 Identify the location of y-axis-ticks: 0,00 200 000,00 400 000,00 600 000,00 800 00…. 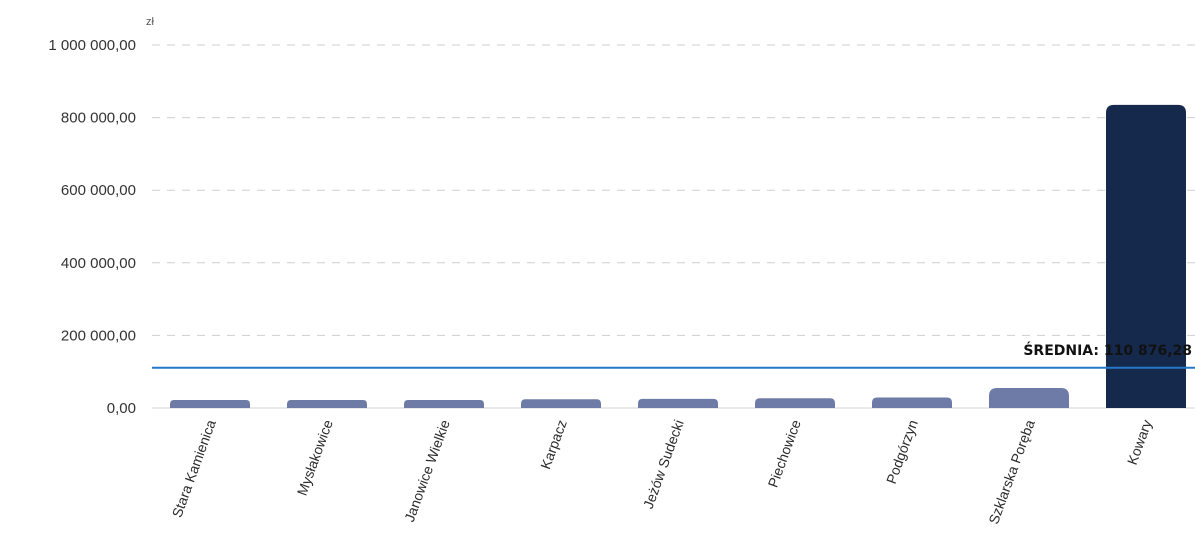
(92, 227).